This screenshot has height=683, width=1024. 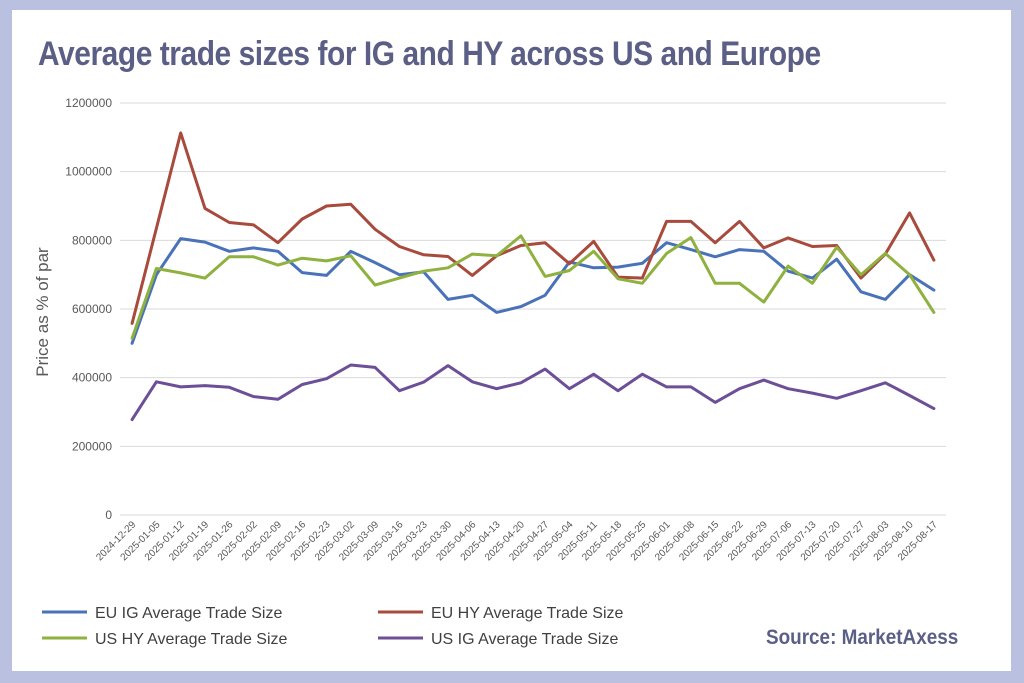 What do you see at coordinates (188, 613) in the screenshot?
I see `legend-label: EU IG Average Trade Size` at bounding box center [188, 613].